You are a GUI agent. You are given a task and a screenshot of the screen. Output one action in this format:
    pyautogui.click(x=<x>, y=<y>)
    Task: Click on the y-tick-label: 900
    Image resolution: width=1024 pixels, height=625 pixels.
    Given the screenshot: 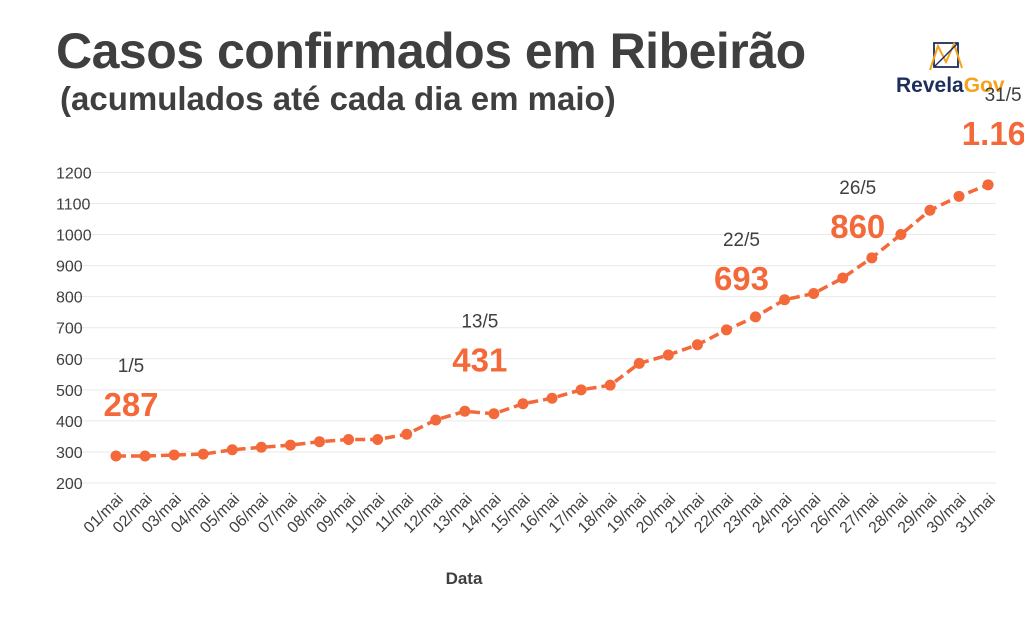 What is the action you would take?
    pyautogui.click(x=69, y=267)
    